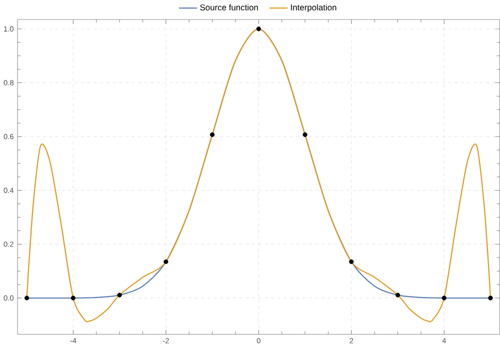 This screenshot has height=347, width=500. What do you see at coordinates (229, 7) in the screenshot?
I see `legend-label: Source function` at bounding box center [229, 7].